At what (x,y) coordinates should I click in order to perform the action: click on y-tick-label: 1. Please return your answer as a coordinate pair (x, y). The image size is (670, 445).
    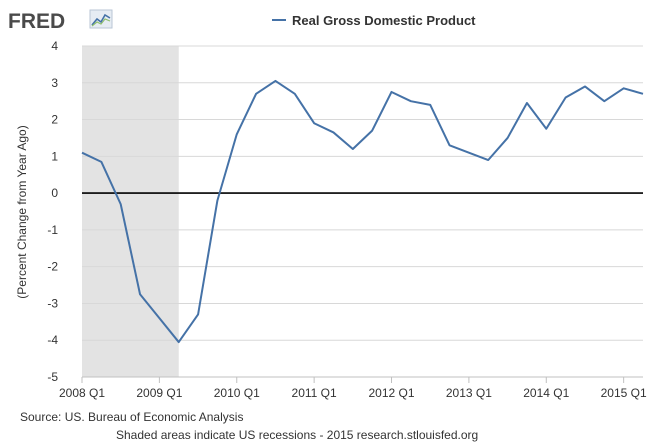
    Looking at the image, I should click on (54, 156).